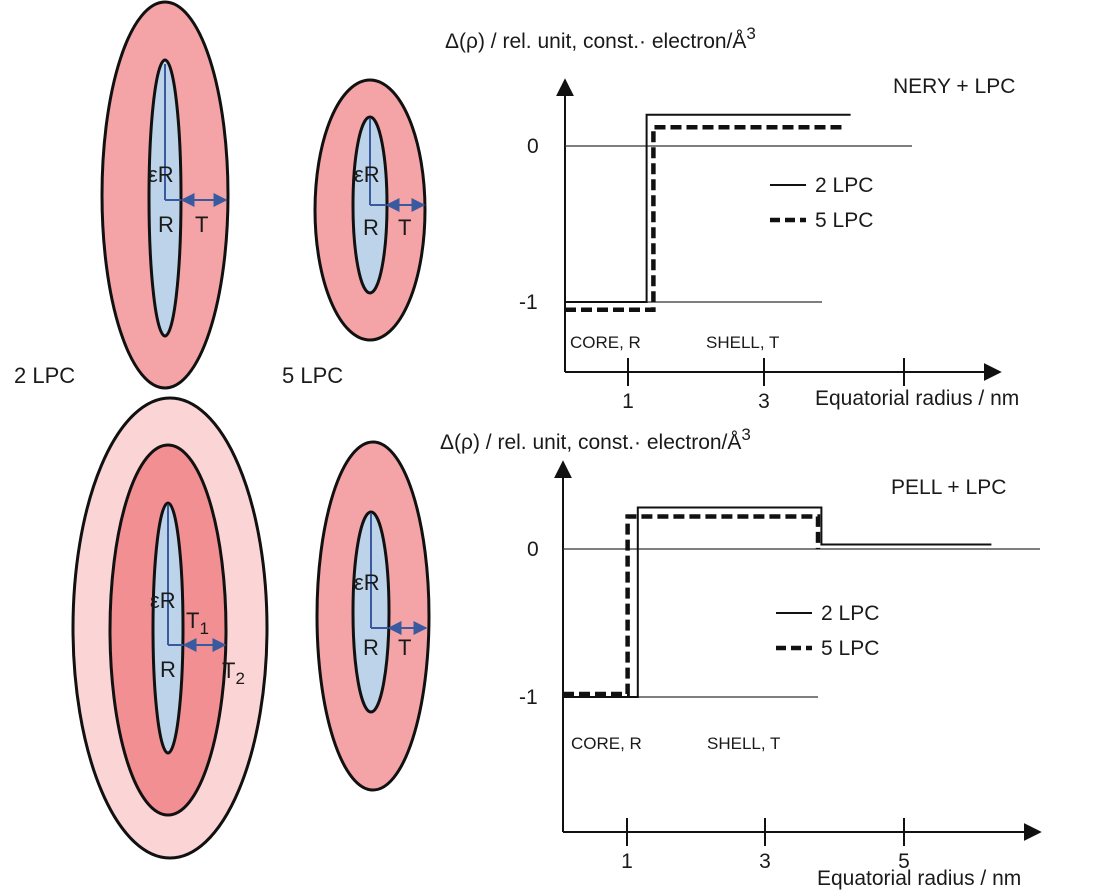 This screenshot has width=1115, height=890. What do you see at coordinates (904, 861) in the screenshot?
I see `x-tick-label: 5` at bounding box center [904, 861].